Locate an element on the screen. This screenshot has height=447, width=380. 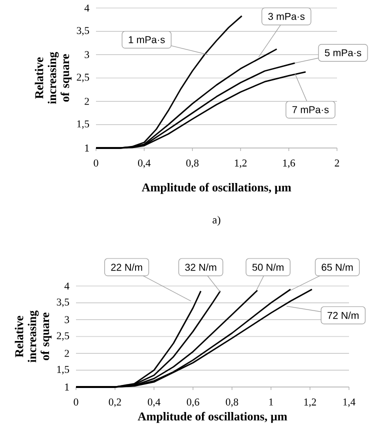
x-tick-label: 0,2 is located at coordinates (114, 403).